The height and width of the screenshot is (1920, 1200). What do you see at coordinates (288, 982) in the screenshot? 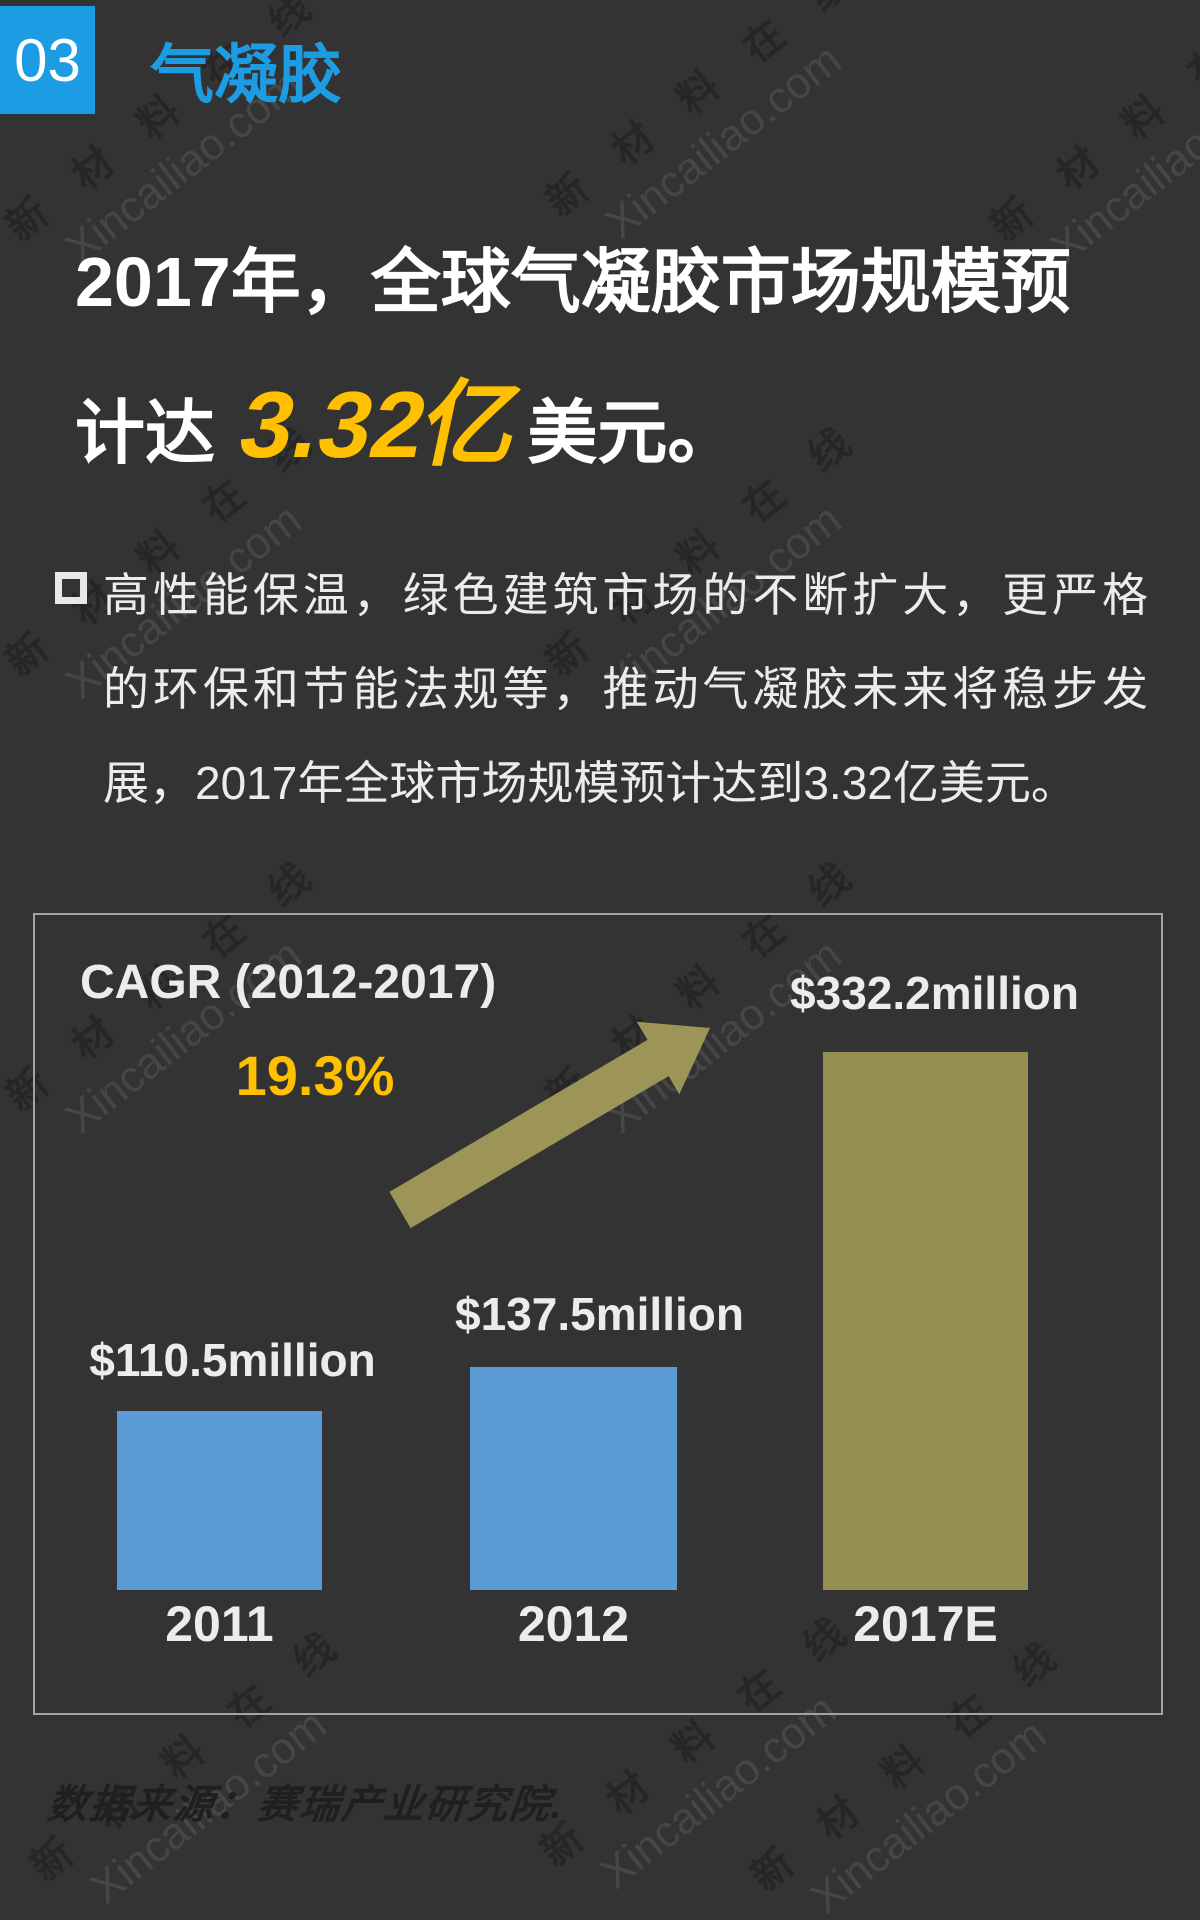
I see `cagr-label: CAGR (2012-2017)` at bounding box center [288, 982].